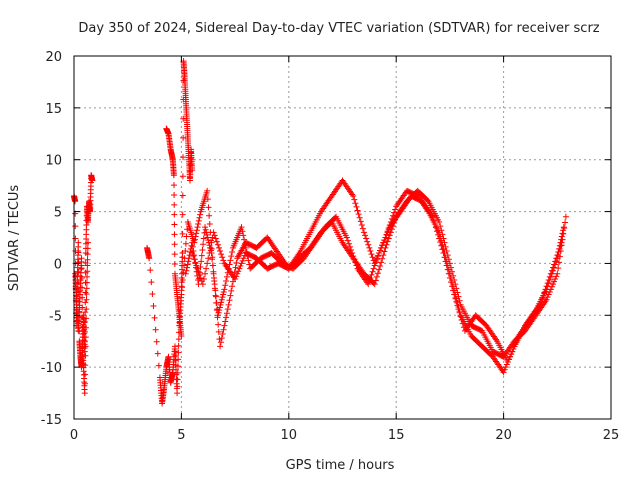  What do you see at coordinates (611, 435) in the screenshot?
I see `x-tick-label: 25` at bounding box center [611, 435].